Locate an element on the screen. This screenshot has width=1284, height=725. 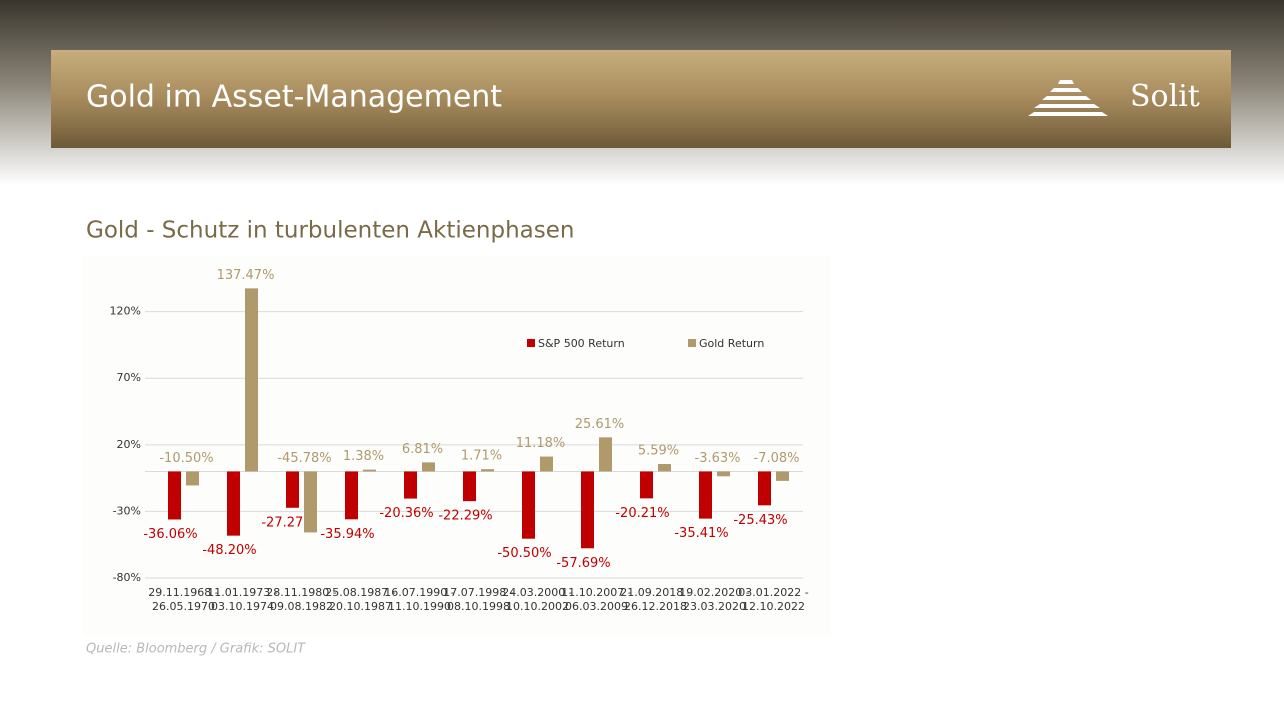
data-label: -7.08% is located at coordinates (777, 458).